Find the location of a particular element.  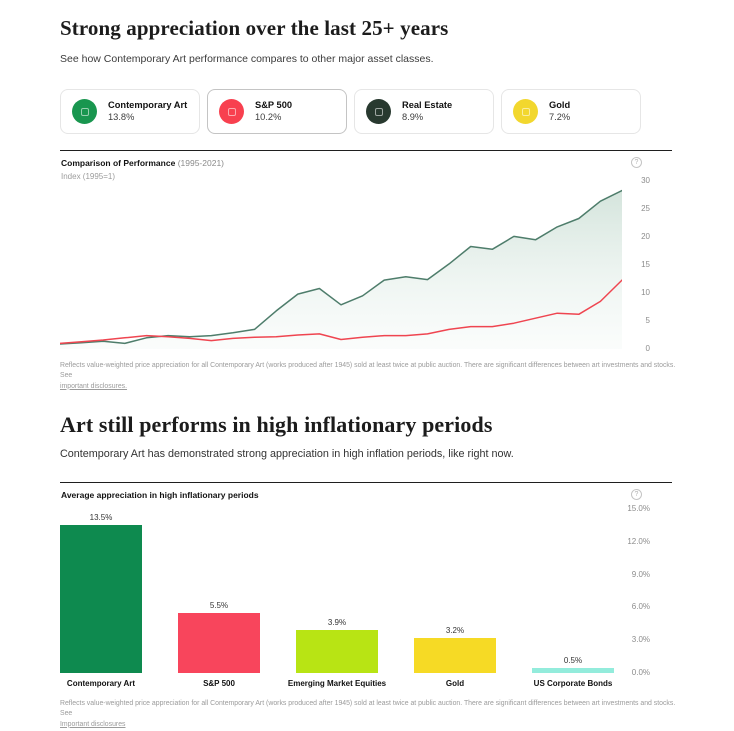

card-value: 7.2% is located at coordinates (560, 116).